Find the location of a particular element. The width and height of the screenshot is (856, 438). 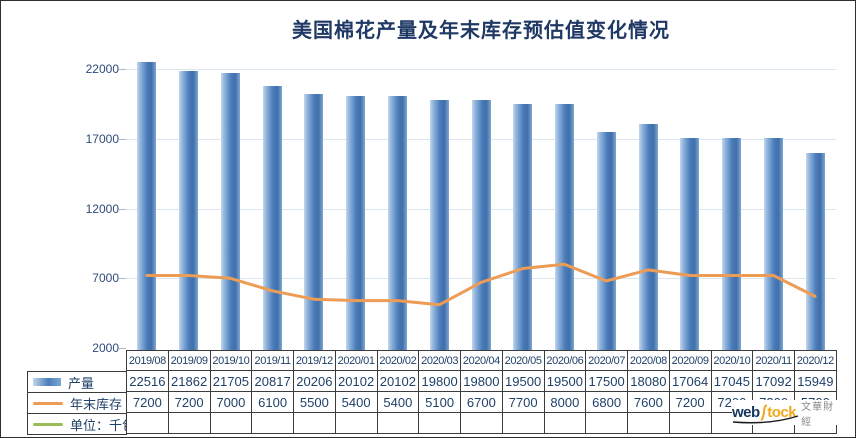

inventory-value-cell: 5500 is located at coordinates (315, 402).